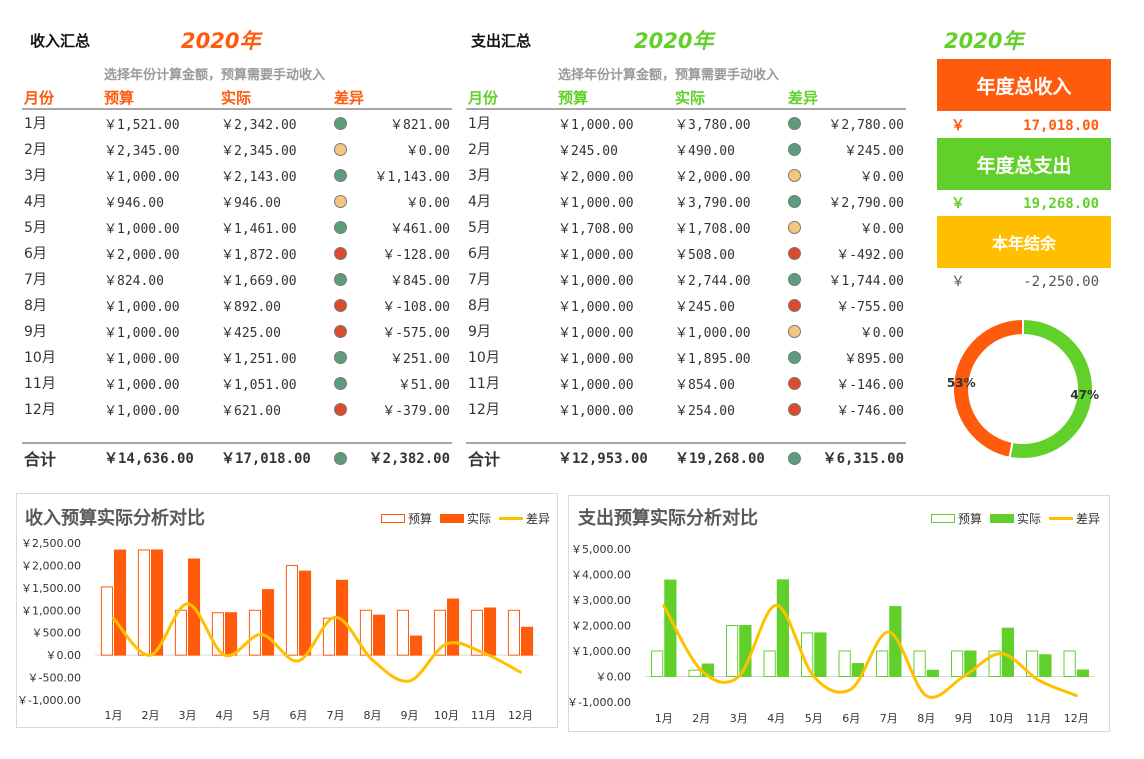  What do you see at coordinates (40, 384) in the screenshot?
I see `month-cell: 11月` at bounding box center [40, 384].